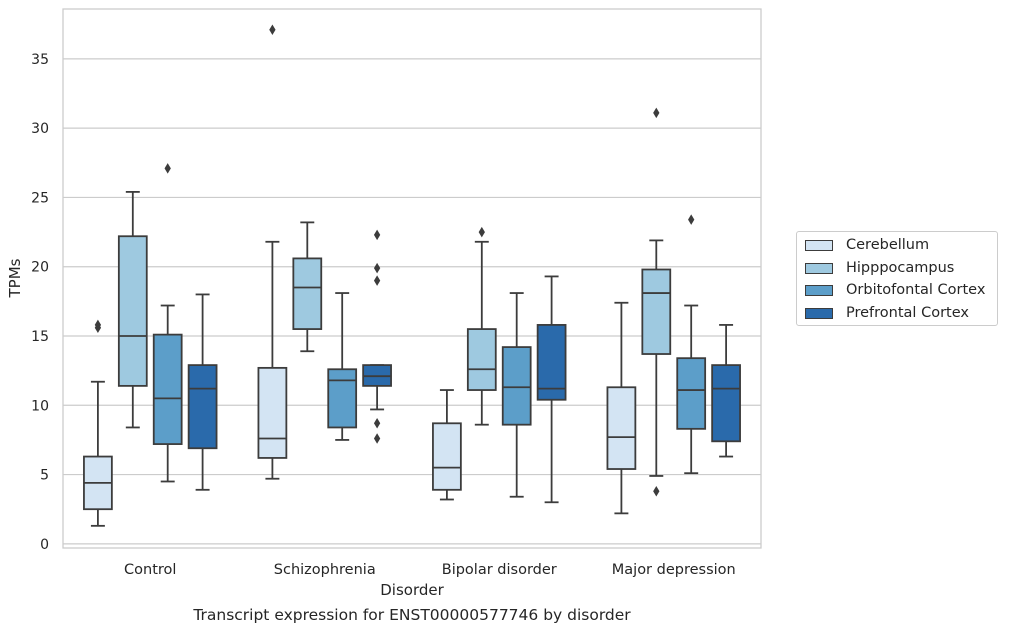 This screenshot has height=634, width=1009. Describe the element at coordinates (40, 406) in the screenshot. I see `y-tick-label: 10` at that location.